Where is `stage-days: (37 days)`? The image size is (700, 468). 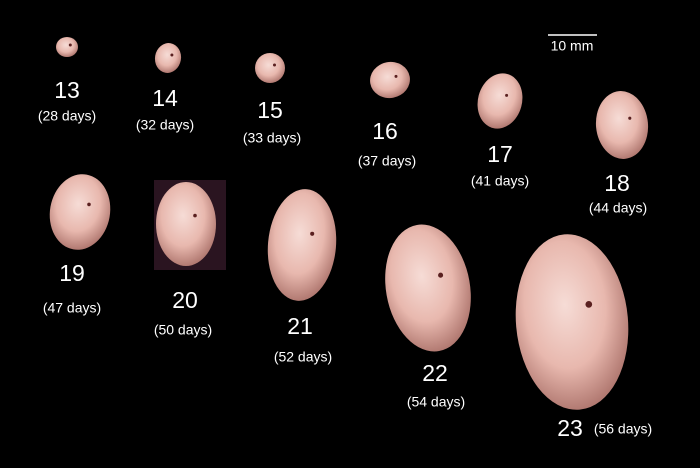
stage-days: (37 days) is located at coordinates (387, 161).